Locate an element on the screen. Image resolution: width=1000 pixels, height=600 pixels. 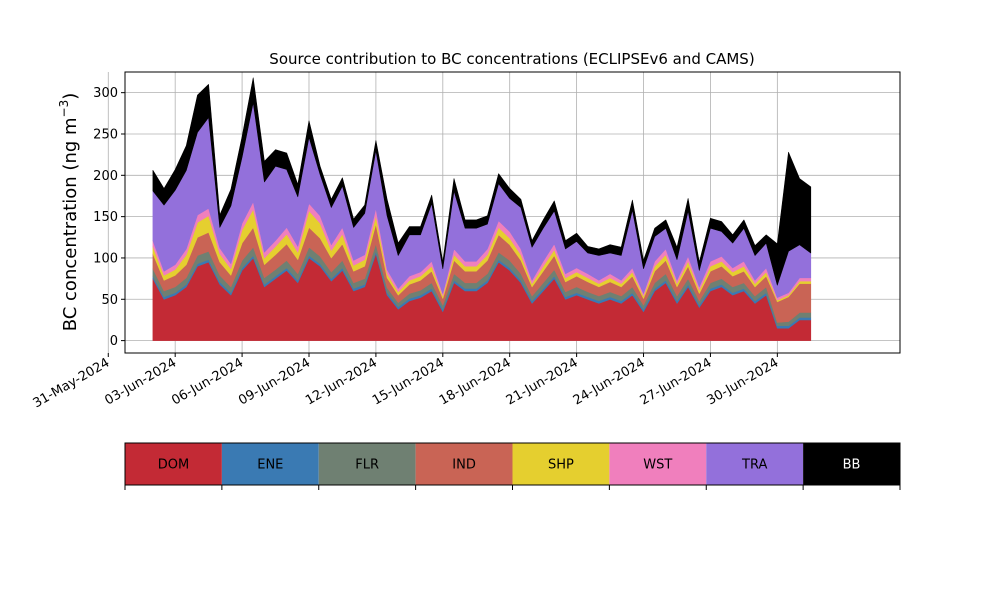
legend-label-flr: FLR is located at coordinates (367, 465).